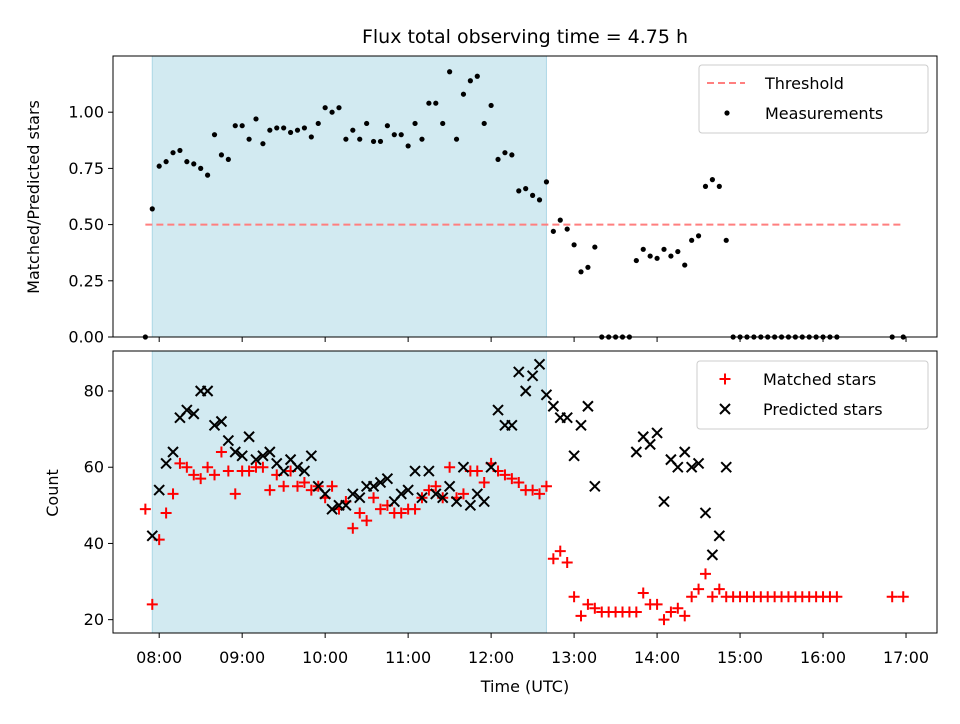 The width and height of the screenshot is (960, 724). I want to click on x-tick-label: 17:00, so click(906, 657).